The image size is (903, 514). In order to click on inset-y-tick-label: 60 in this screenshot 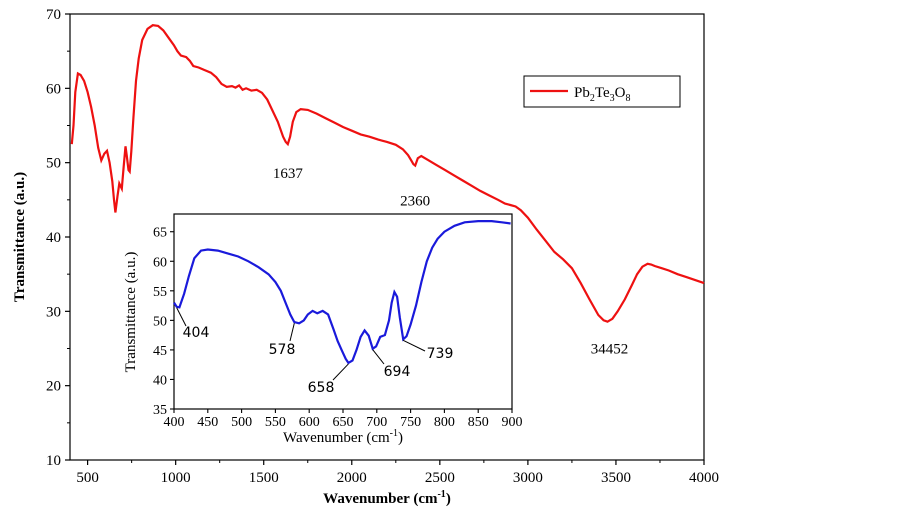, I will do `click(160, 262)`.